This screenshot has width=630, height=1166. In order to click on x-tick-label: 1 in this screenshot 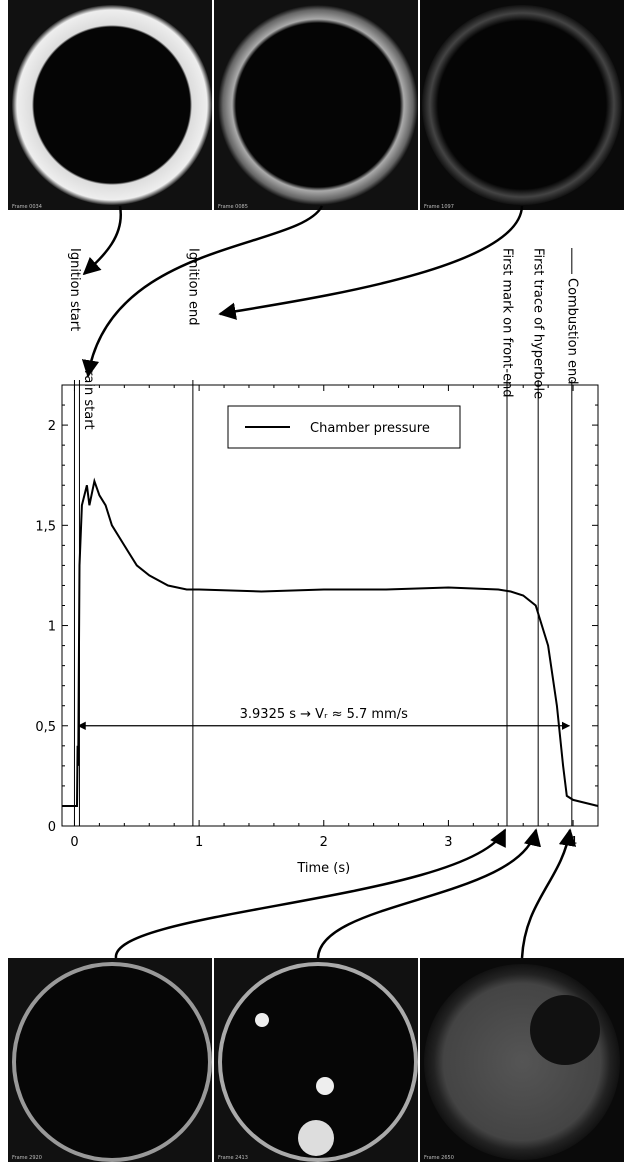, I will do `click(199, 842)`.